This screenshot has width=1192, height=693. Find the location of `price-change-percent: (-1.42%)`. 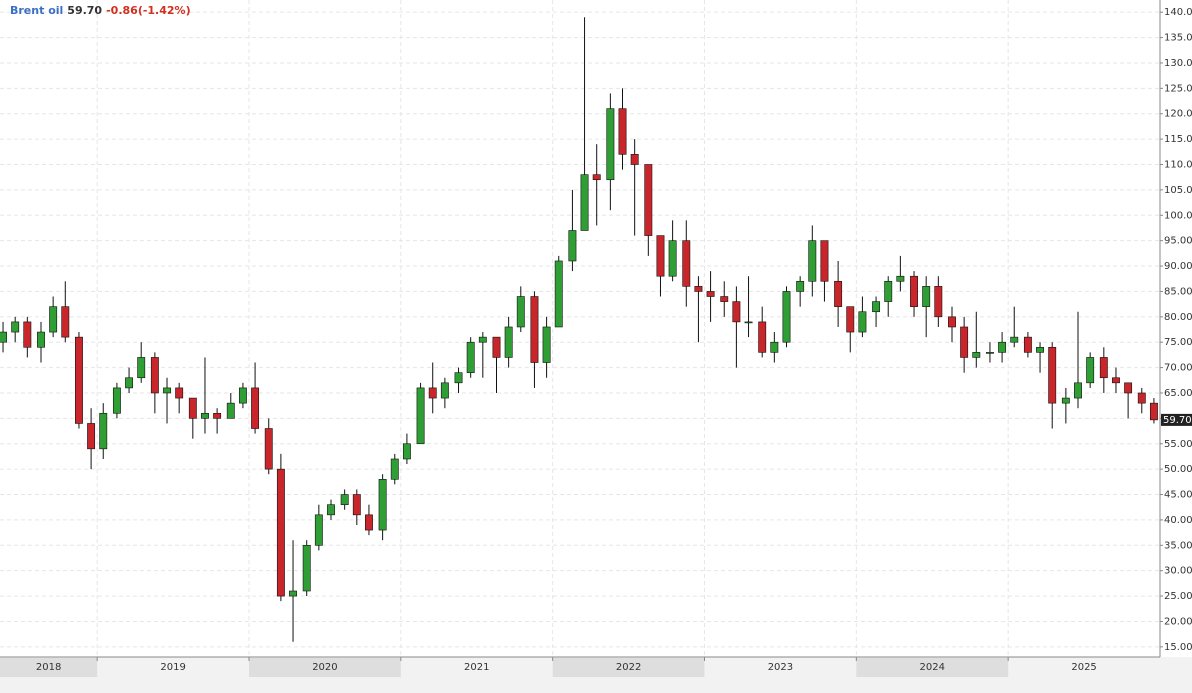

price-change-percent: (-1.42%) is located at coordinates (164, 10).